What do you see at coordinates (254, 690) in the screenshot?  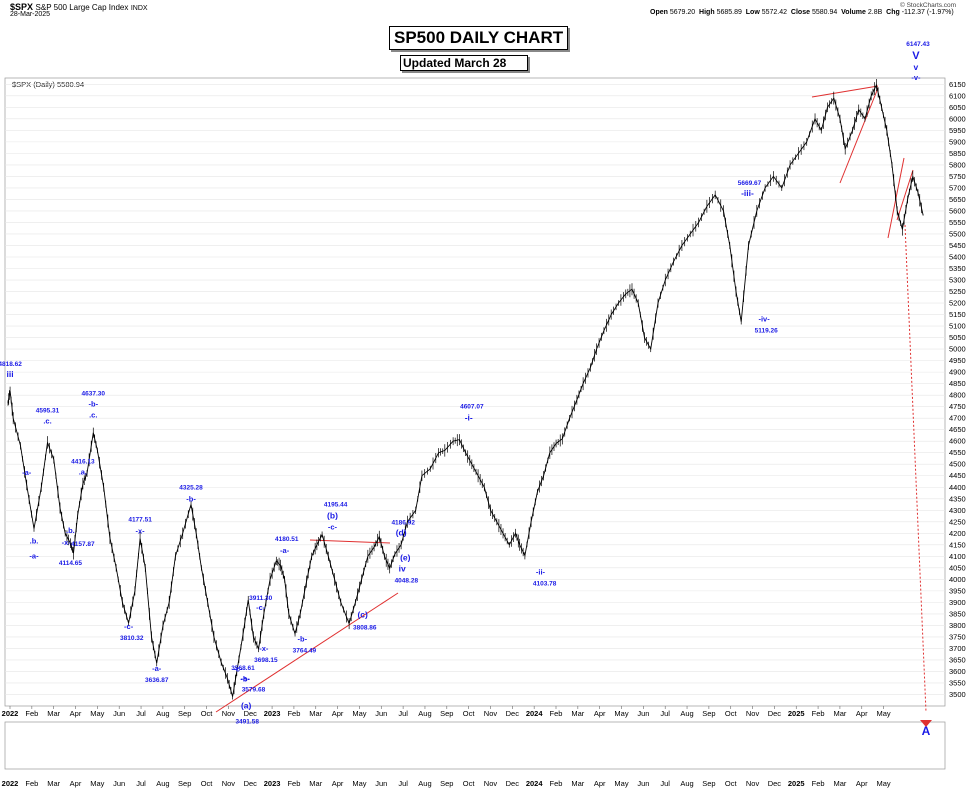 I see `wave-label: 3579.68` at bounding box center [254, 690].